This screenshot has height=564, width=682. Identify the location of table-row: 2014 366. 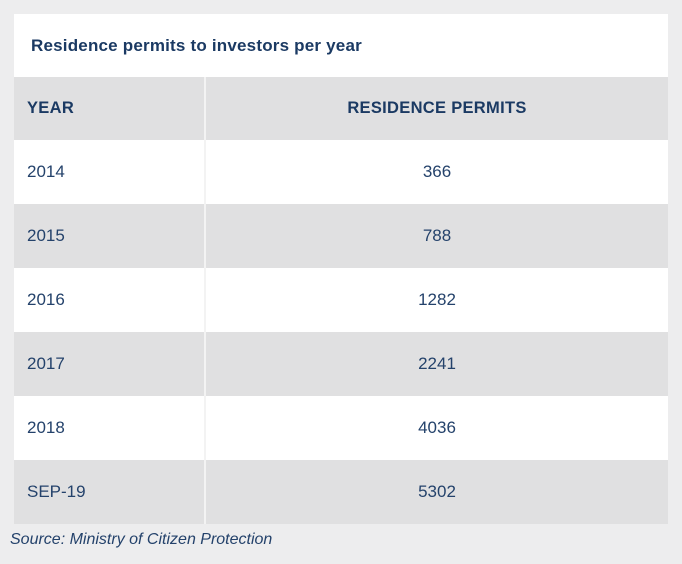
(341, 172).